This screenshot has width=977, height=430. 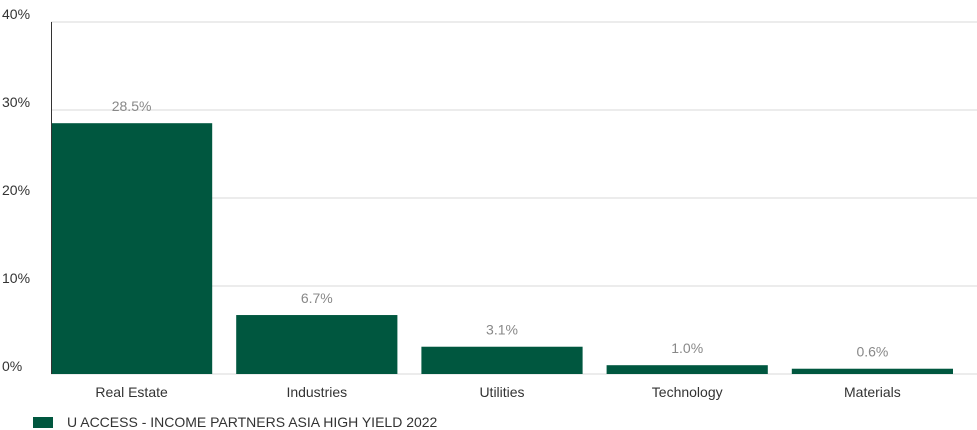 I want to click on y-tick-label: 10%, so click(x=16, y=278).